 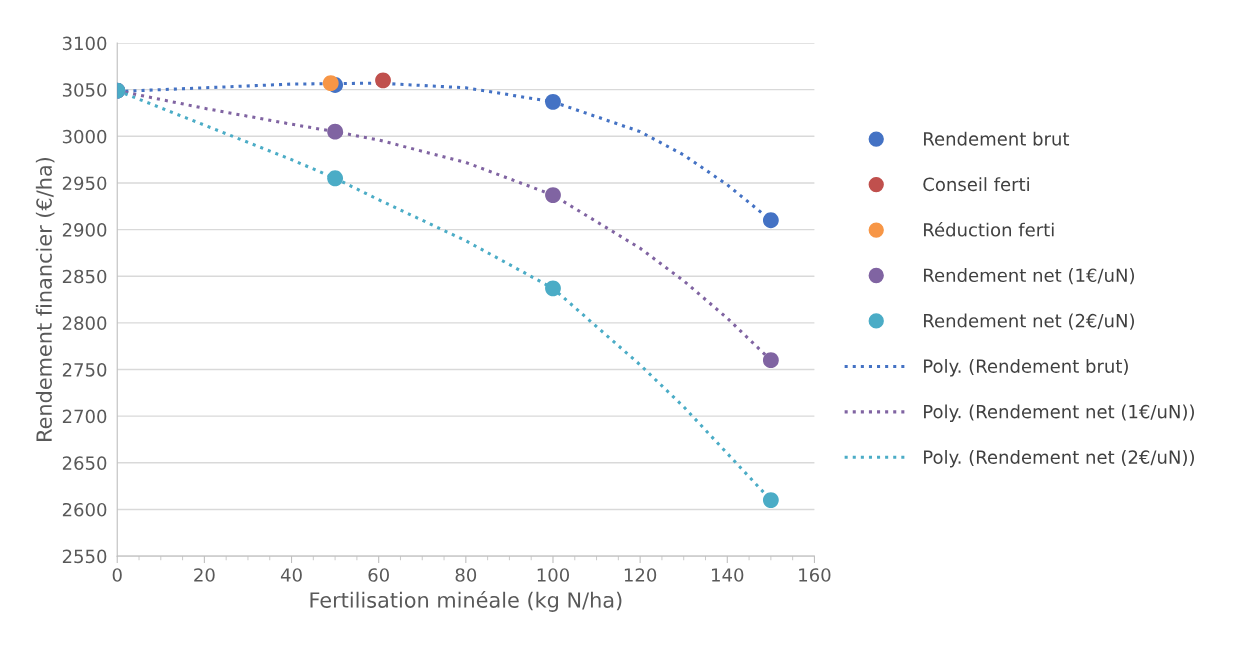 What do you see at coordinates (640, 575) in the screenshot?
I see `x-tick-label: 120` at bounding box center [640, 575].